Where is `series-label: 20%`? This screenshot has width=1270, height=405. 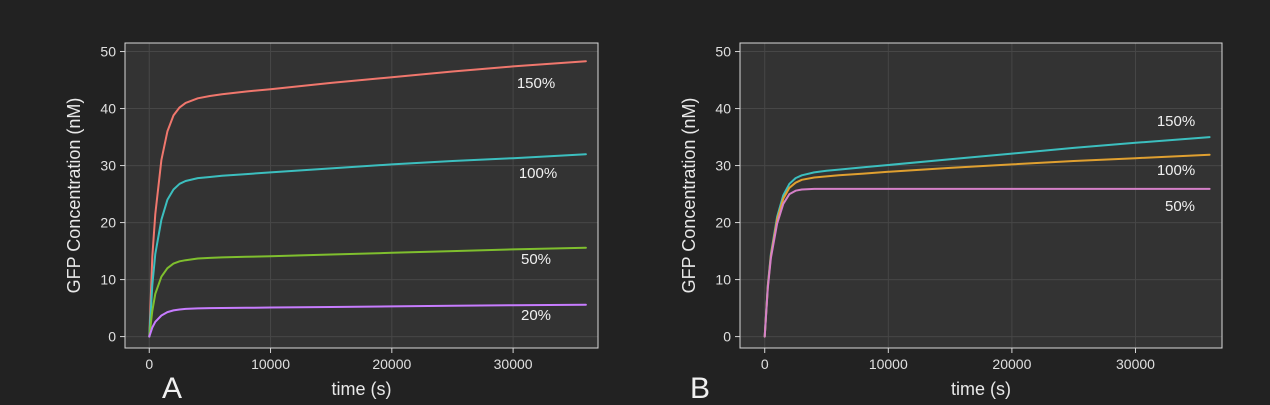
series-label: 20% is located at coordinates (536, 315).